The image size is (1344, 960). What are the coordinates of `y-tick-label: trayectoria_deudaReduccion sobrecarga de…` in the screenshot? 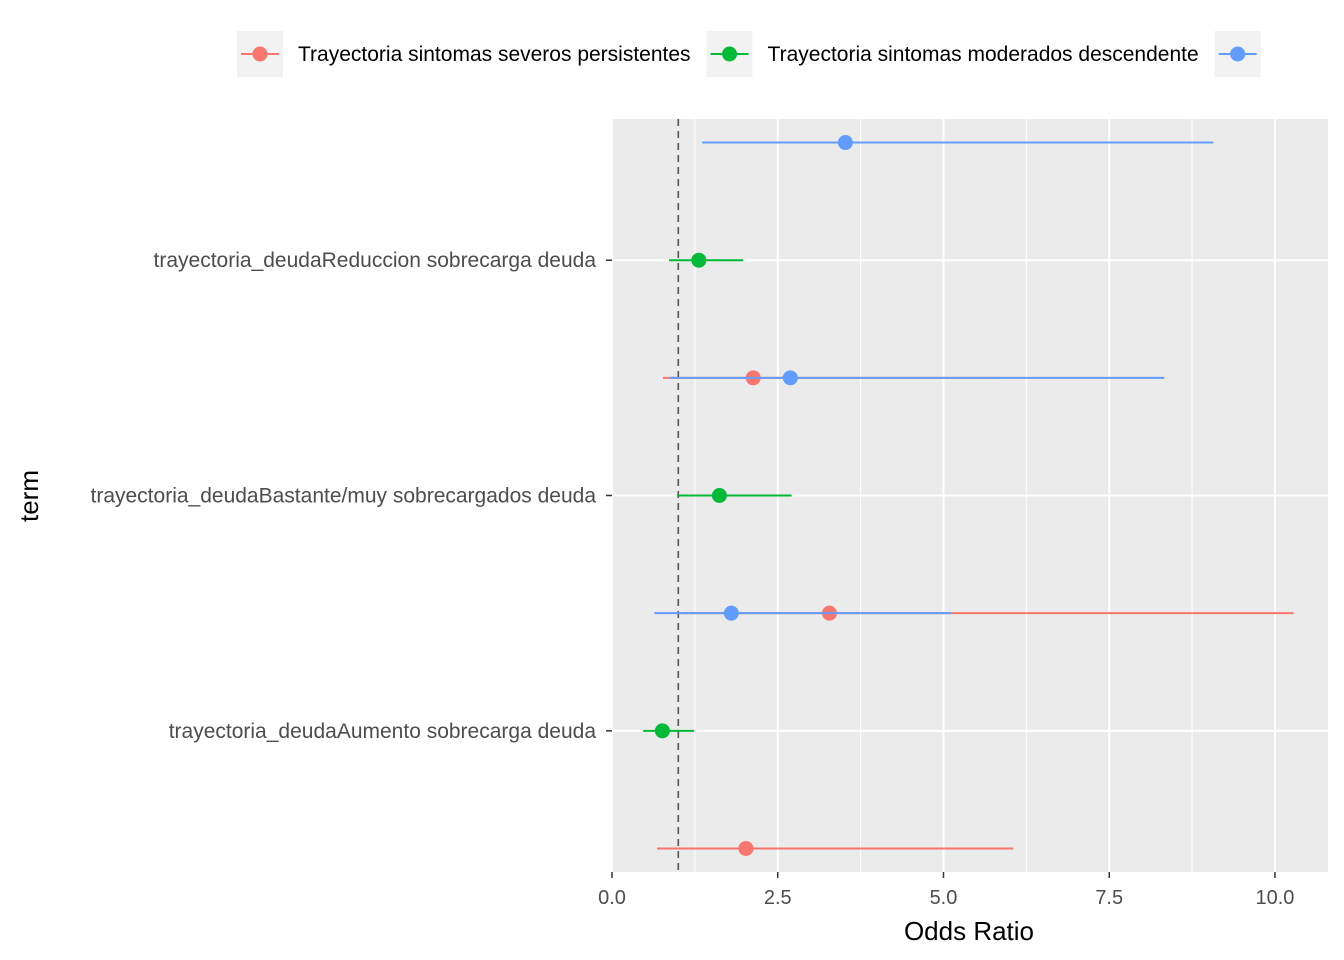 It's located at (375, 260).